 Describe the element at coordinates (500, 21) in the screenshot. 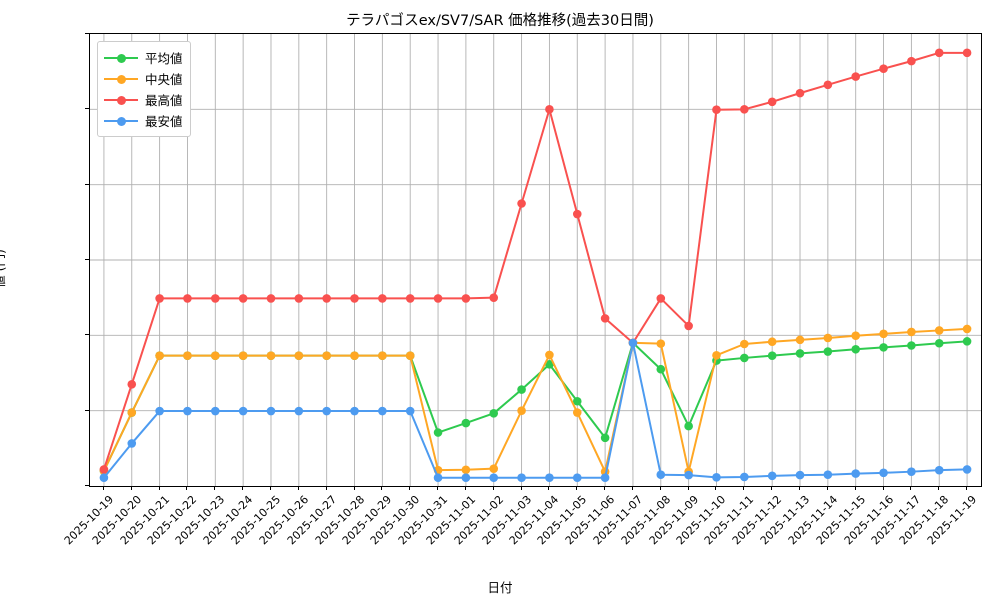

I see `chart-title: テラパゴスex/SV7/SAR 価格推移(過去30日間)` at that location.